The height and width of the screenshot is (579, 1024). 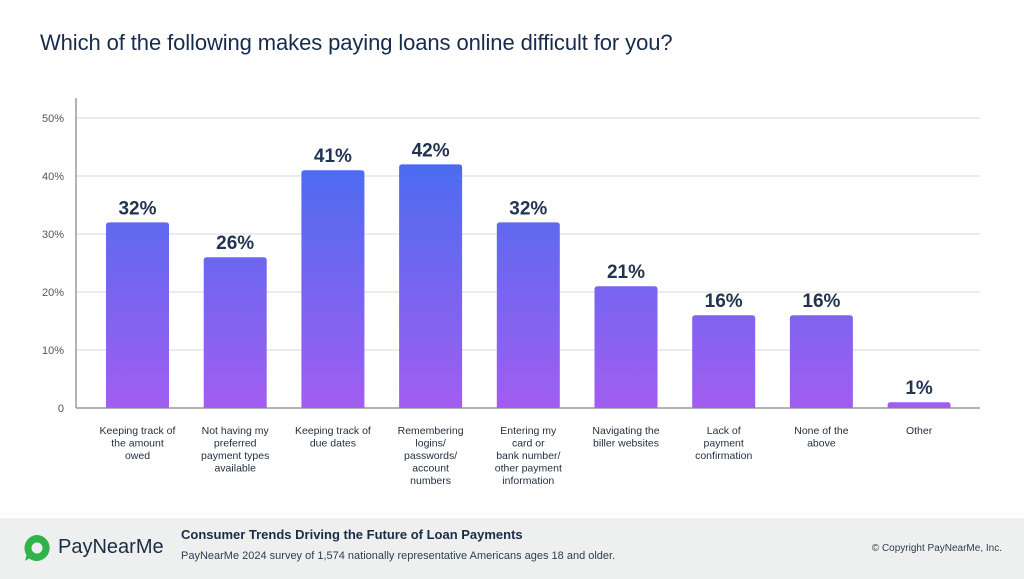 What do you see at coordinates (61, 409) in the screenshot?
I see `y-tick-label: 0` at bounding box center [61, 409].